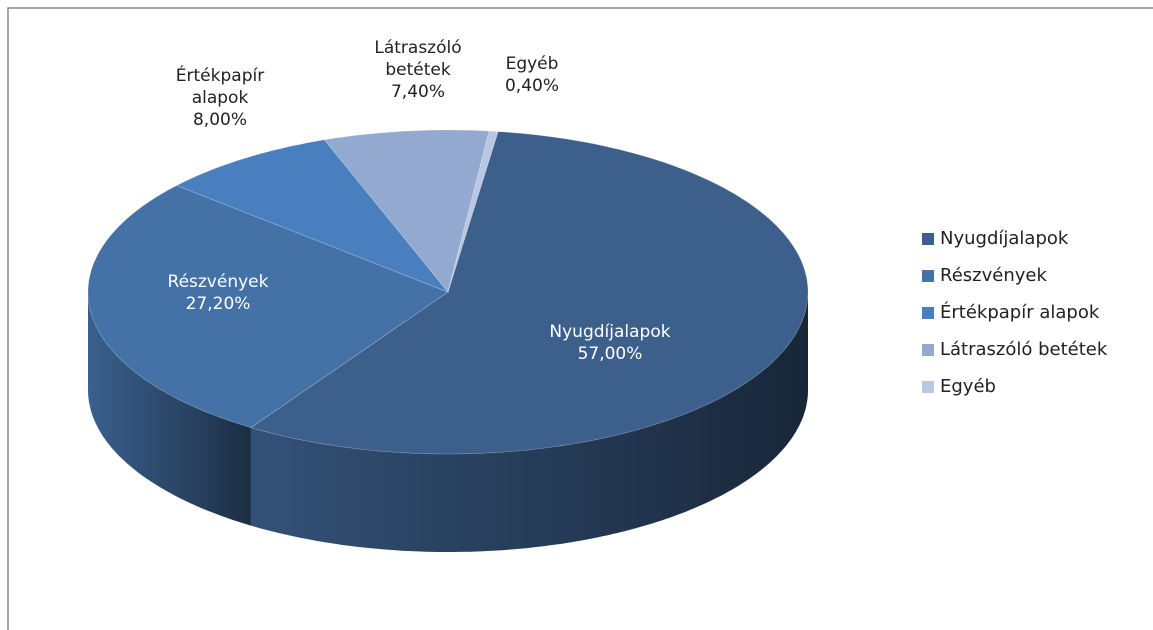  I want to click on data-label: Részvények 27,20%, so click(218, 293).